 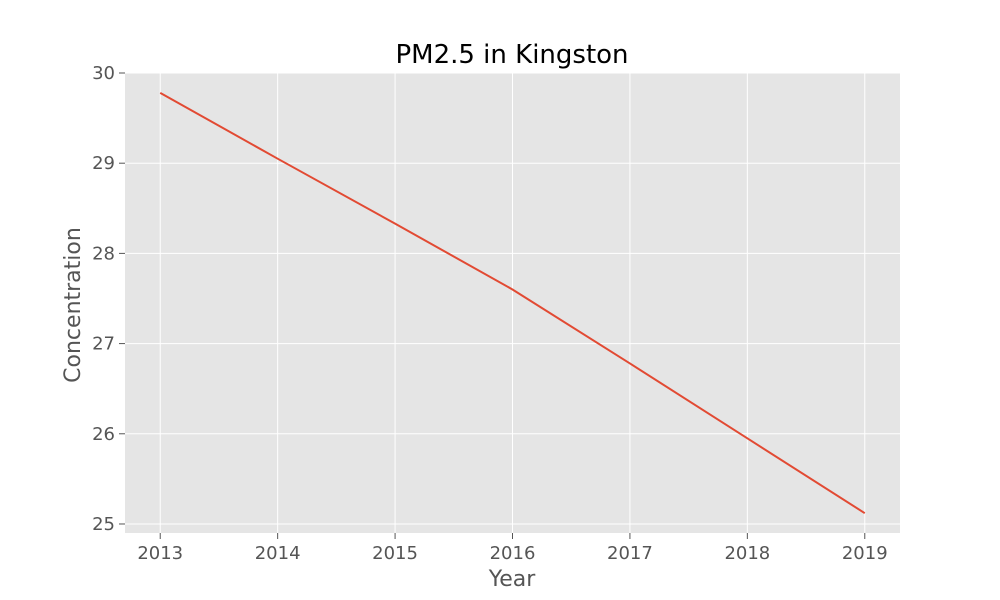 I want to click on y-tick-label: 26, so click(x=103, y=434).